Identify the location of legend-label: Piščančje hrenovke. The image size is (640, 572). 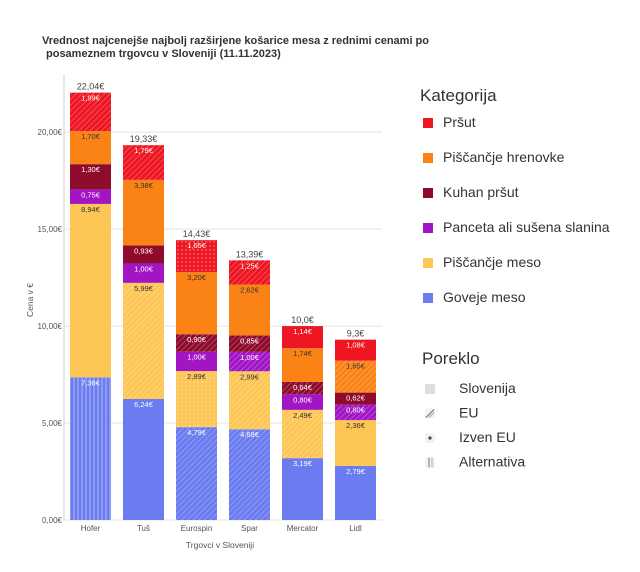
(504, 157).